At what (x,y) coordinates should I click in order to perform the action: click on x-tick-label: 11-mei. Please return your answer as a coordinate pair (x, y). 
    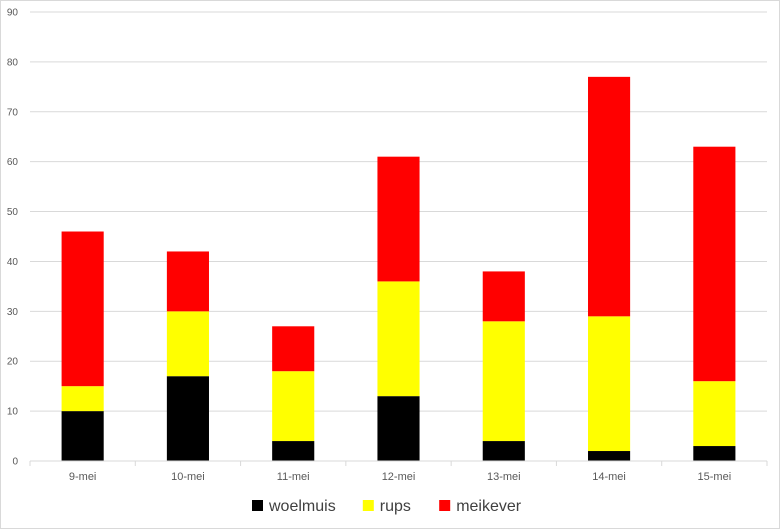
    Looking at the image, I should click on (293, 477).